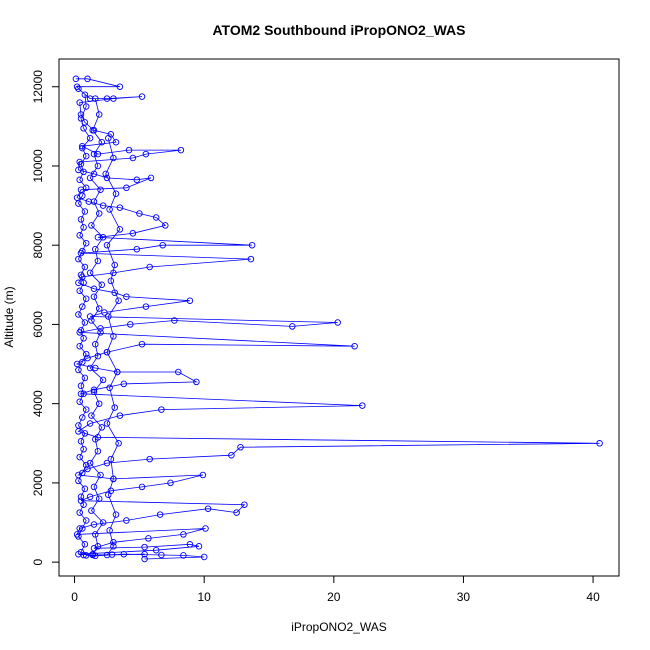 The width and height of the screenshot is (650, 650). Describe the element at coordinates (38, 245) in the screenshot. I see `y-tick-label: 8000` at that location.